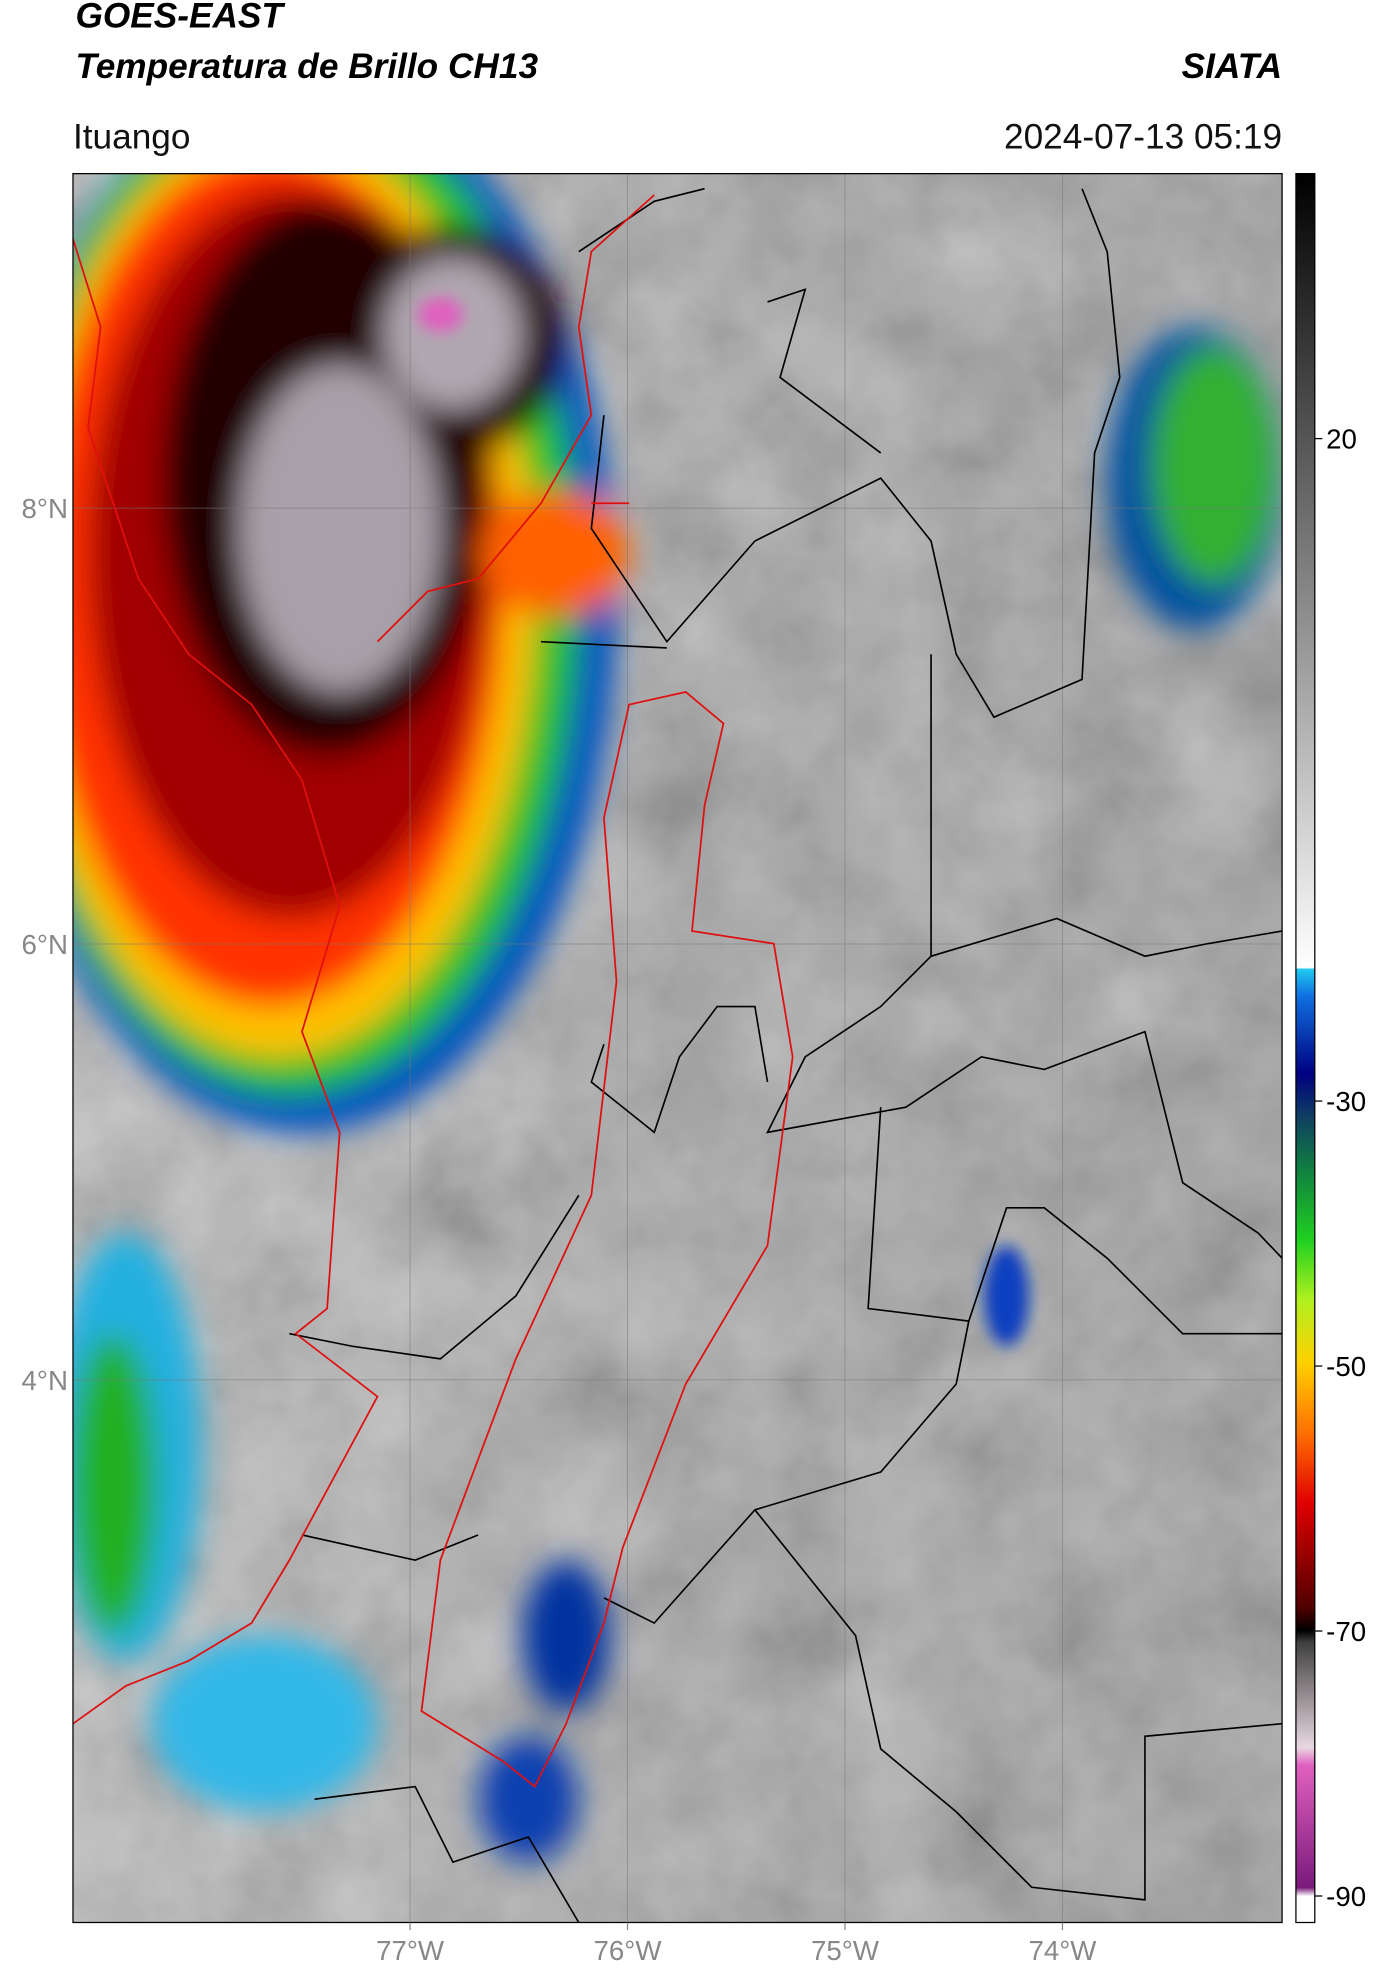 The height and width of the screenshot is (1981, 1384). What do you see at coordinates (1346, 1631) in the screenshot?
I see `colorbar-tick-label: -70` at bounding box center [1346, 1631].